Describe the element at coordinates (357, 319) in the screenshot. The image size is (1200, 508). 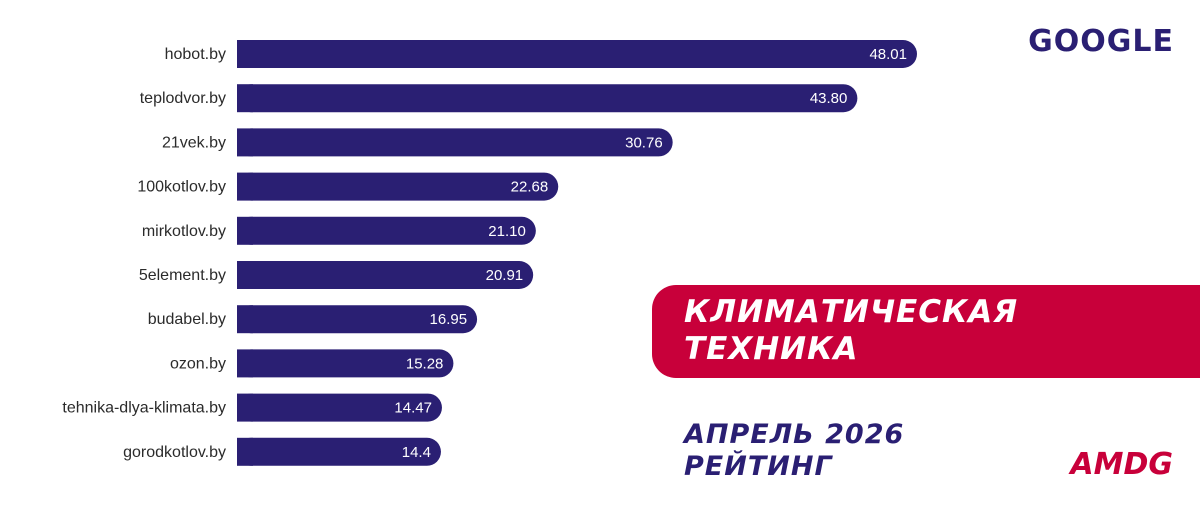
I see `bar-budabel.by` at that location.